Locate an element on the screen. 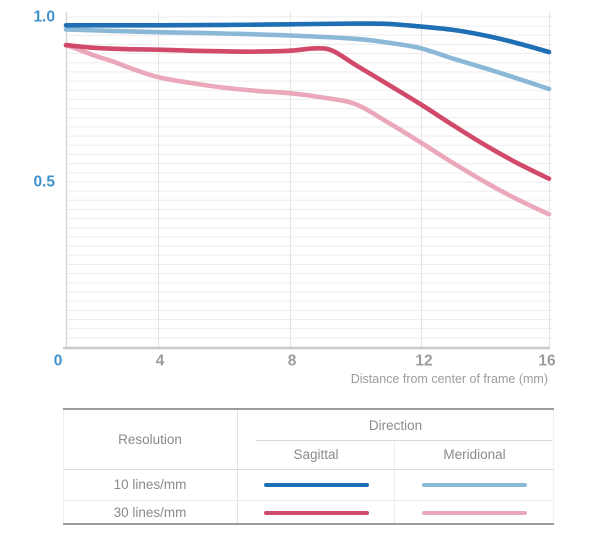 This screenshot has width=604, height=533. x-tick-label: 0 is located at coordinates (58, 361).